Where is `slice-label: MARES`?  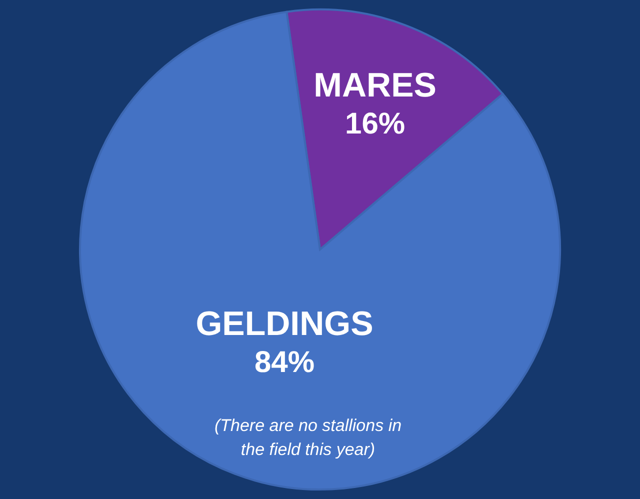 slice-label: MARES is located at coordinates (375, 85).